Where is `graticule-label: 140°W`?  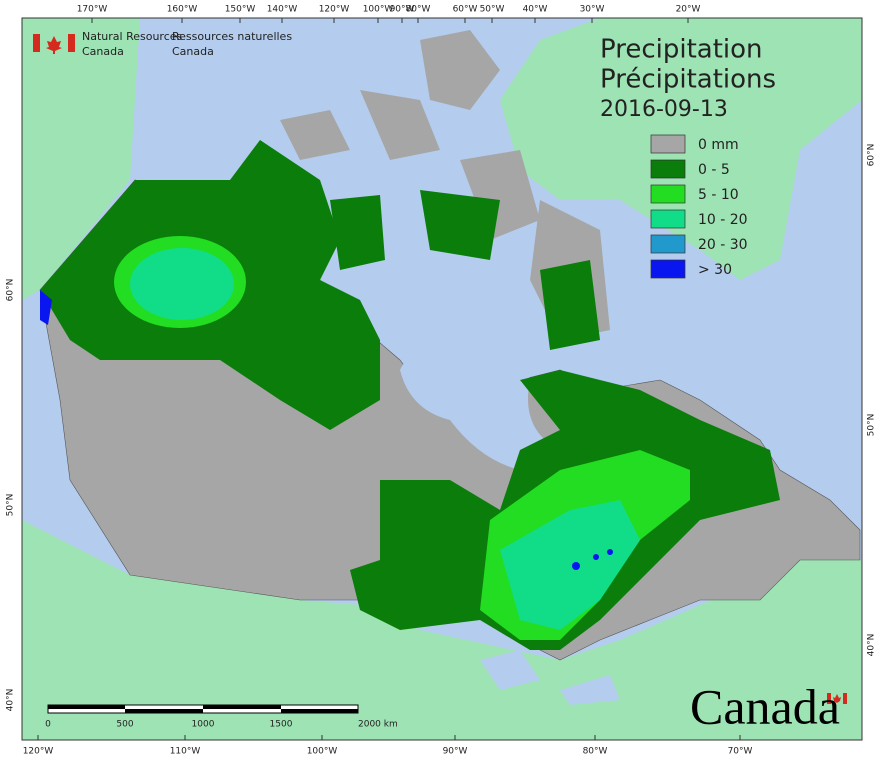 graticule-label: 140°W is located at coordinates (282, 10).